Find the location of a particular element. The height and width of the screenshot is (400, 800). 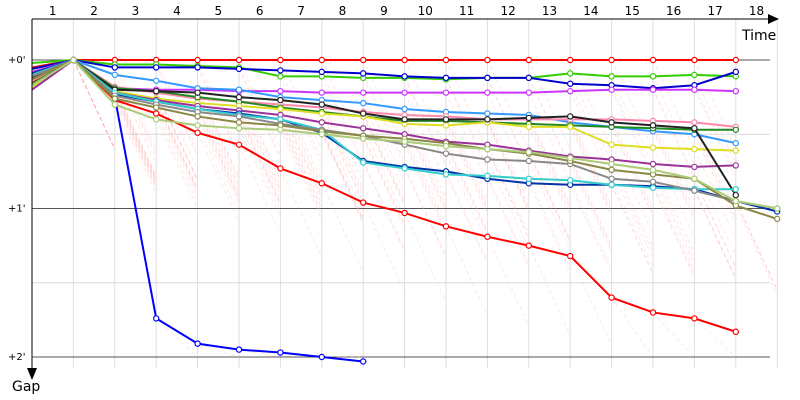

lap-label: 1 is located at coordinates (53, 11).